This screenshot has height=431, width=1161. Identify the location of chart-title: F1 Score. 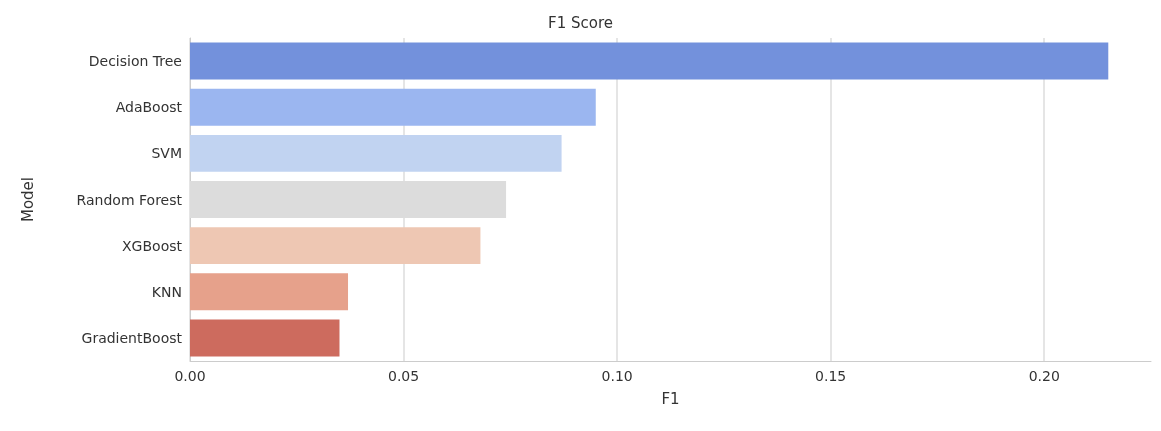
(580, 22).